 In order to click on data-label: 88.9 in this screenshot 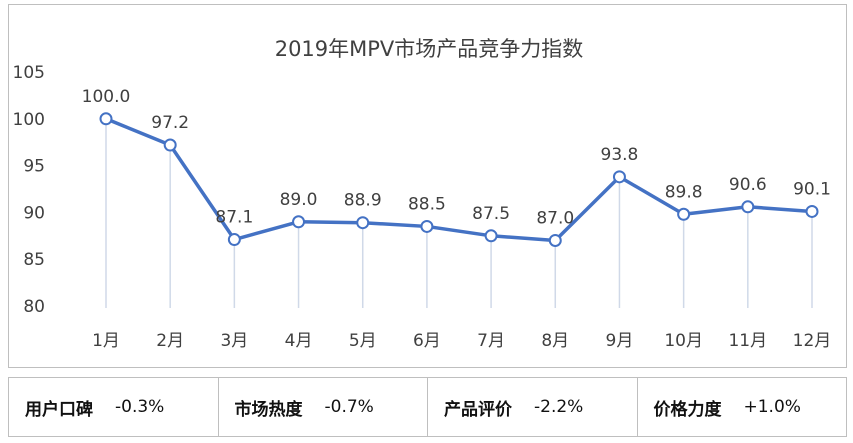, I will do `click(363, 201)`.